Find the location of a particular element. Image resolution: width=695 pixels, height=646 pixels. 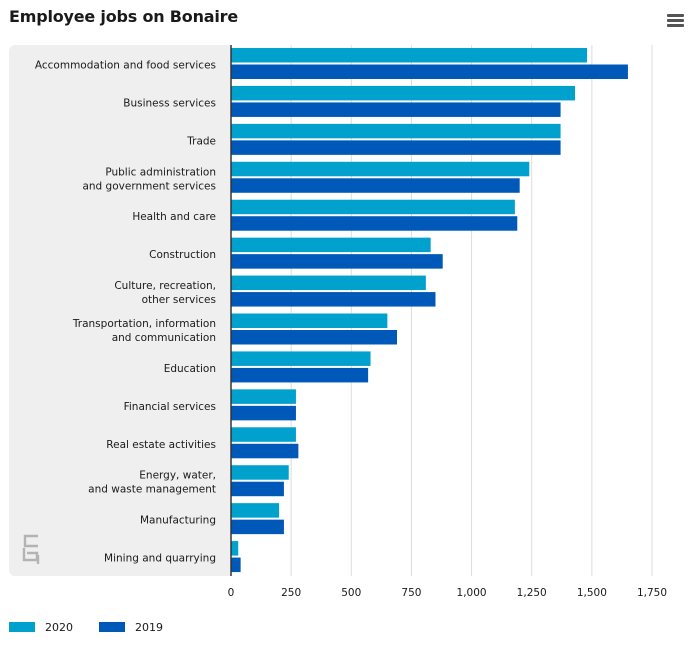

legend-item-2020: 2020 is located at coordinates (41, 627).